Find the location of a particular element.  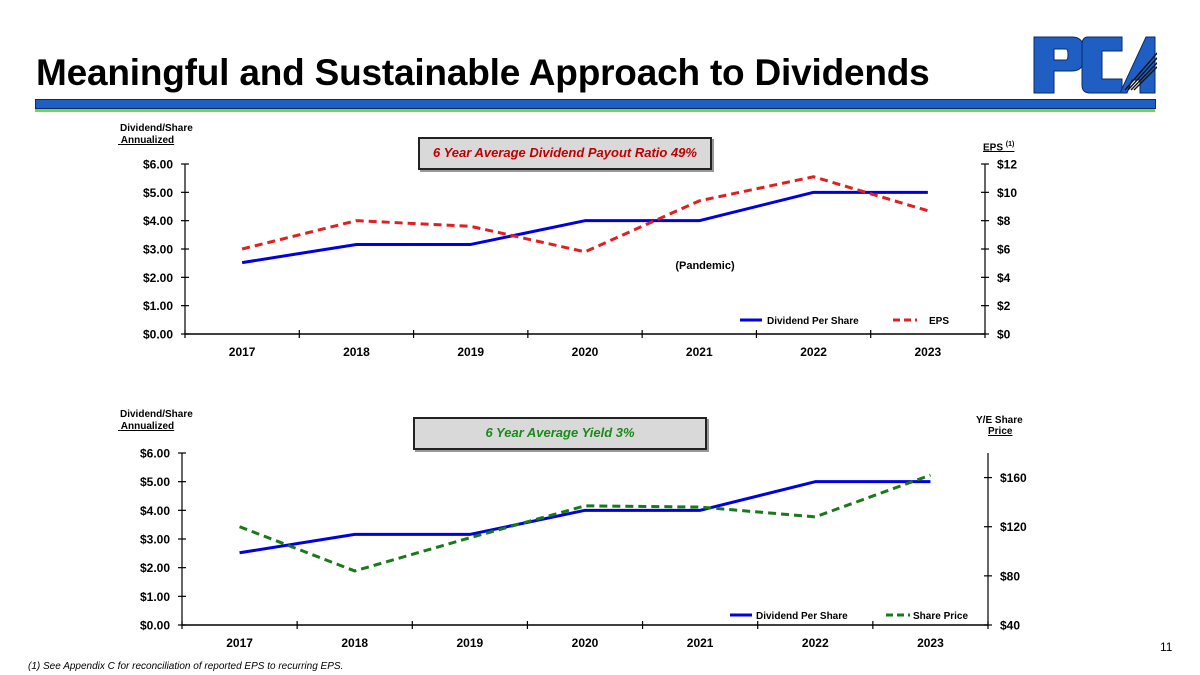

top-left-axis-label-line2-text: Annualized is located at coordinates (147, 140).